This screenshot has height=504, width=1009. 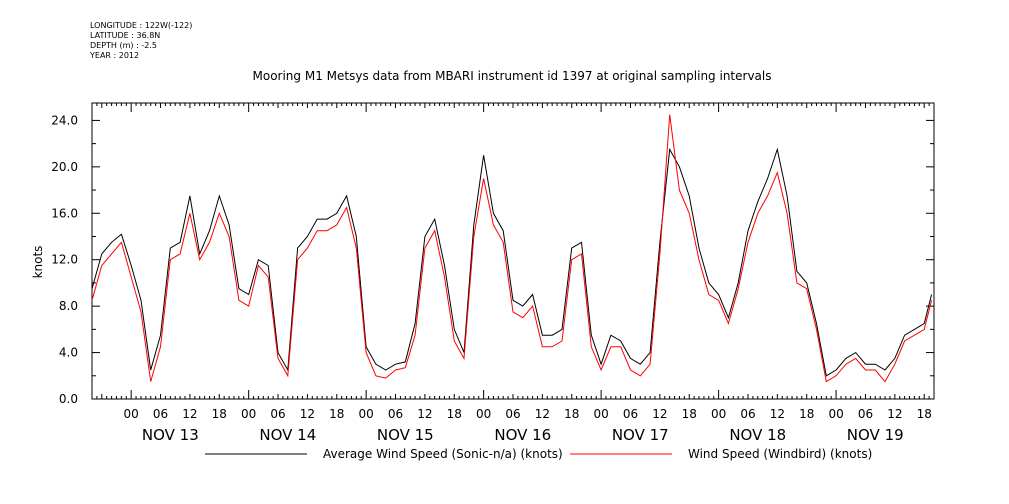 I want to click on y-tick-label: 12.0, so click(x=64, y=260).